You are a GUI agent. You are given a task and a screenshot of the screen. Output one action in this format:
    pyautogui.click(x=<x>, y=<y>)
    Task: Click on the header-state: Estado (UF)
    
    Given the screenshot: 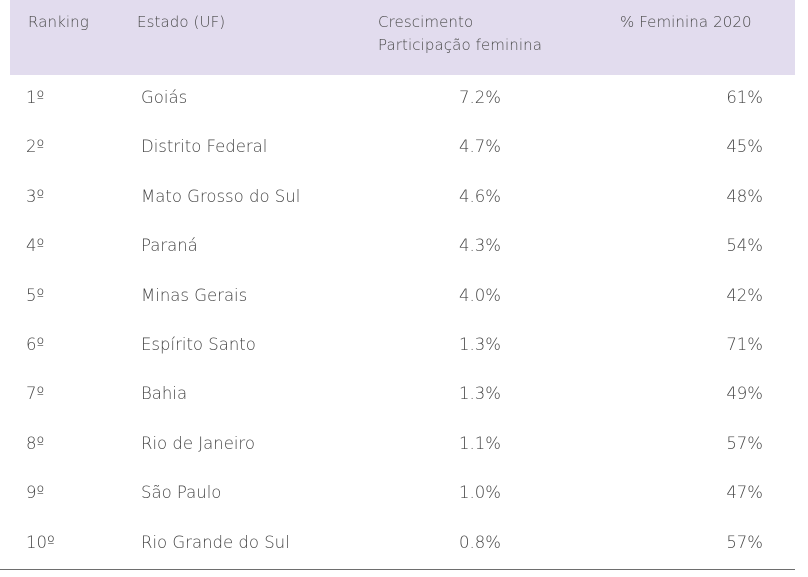 What is the action you would take?
    pyautogui.click(x=181, y=22)
    